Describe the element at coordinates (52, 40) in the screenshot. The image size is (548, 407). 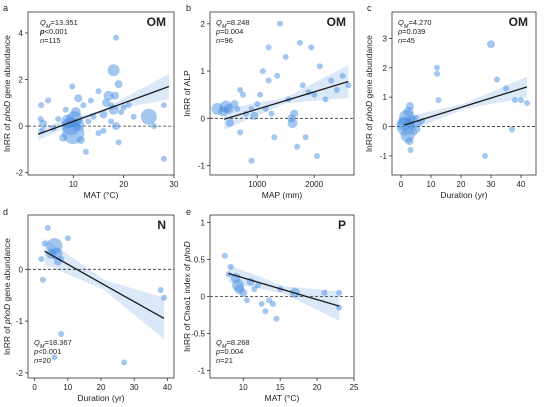
I see `stat-part: =115` at that location.